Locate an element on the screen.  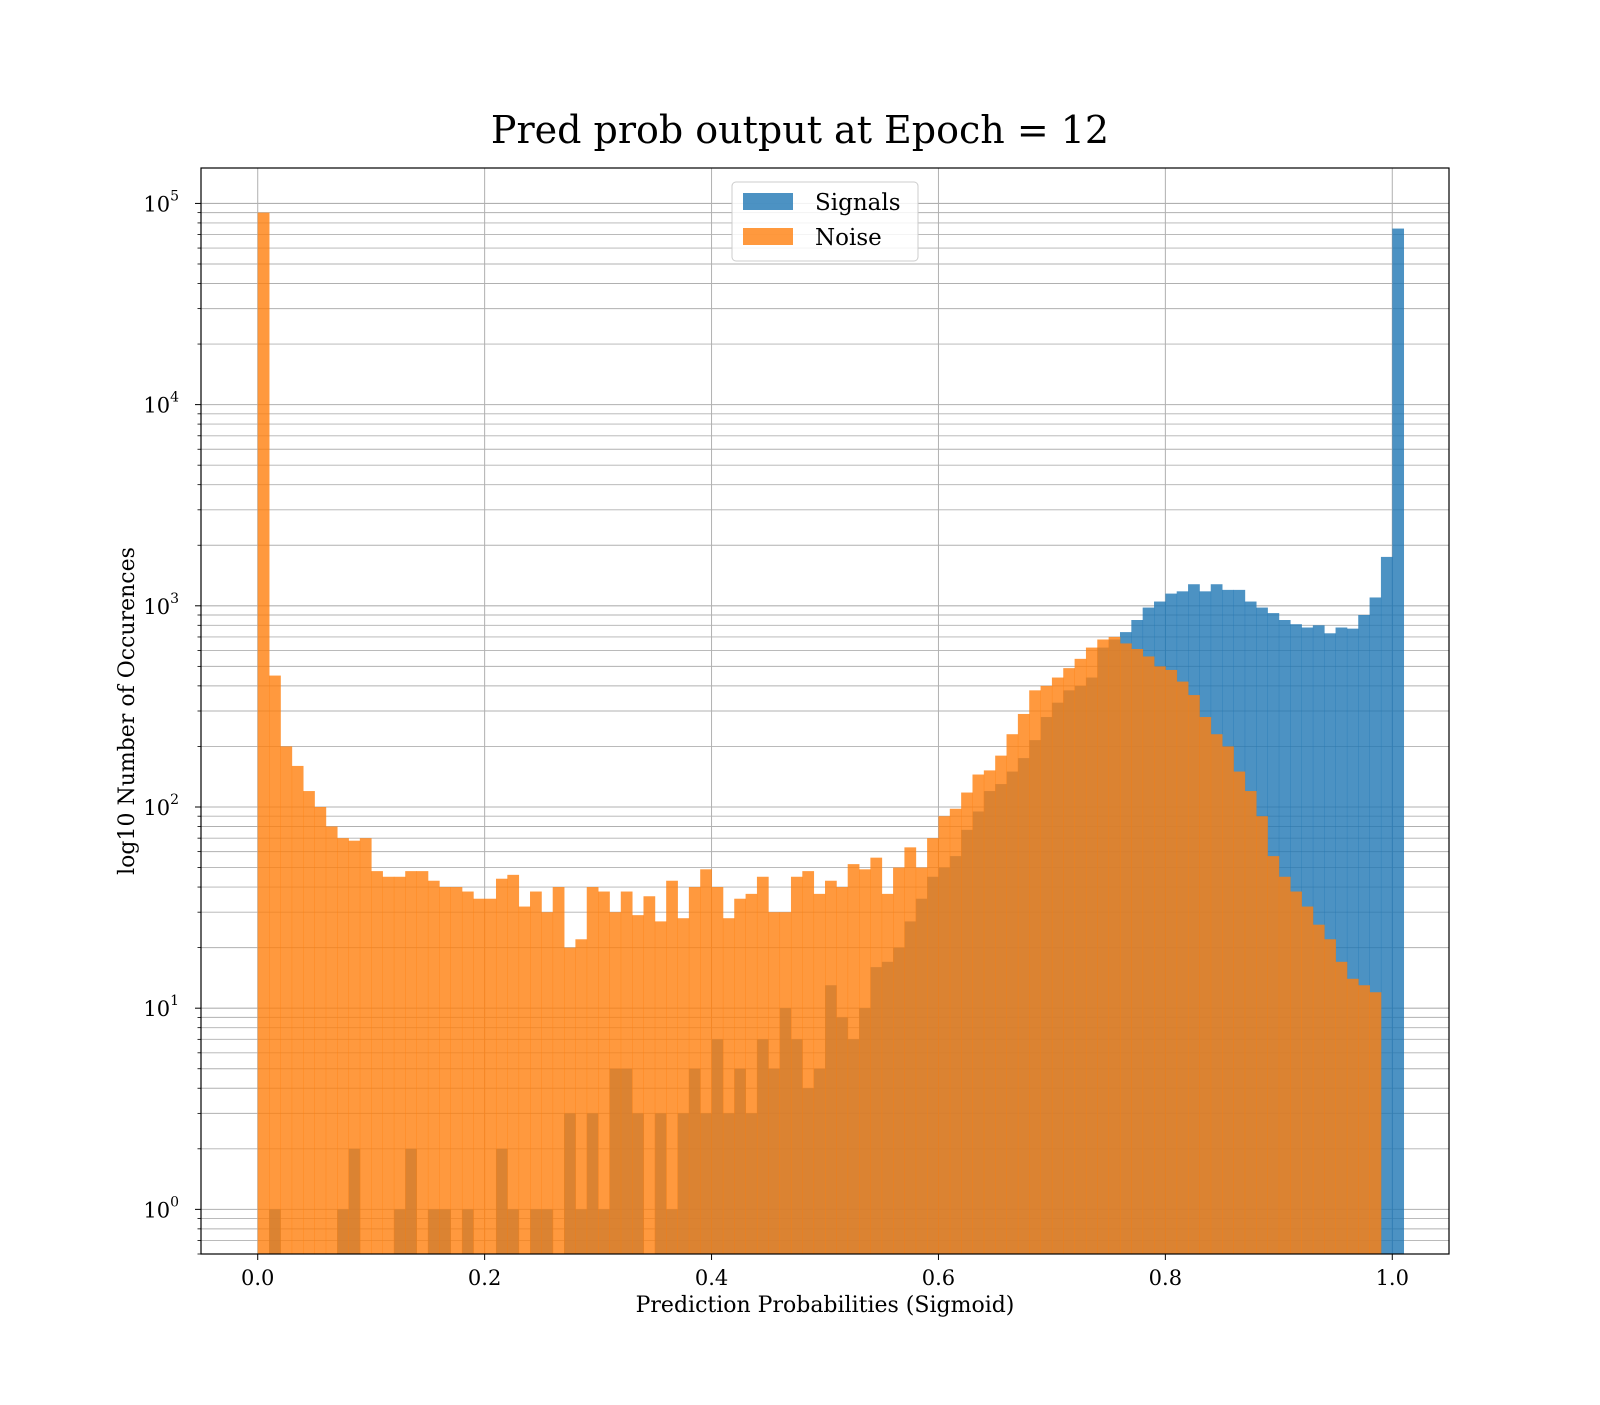
x-tick-label: 0.0 is located at coordinates (257, 1278).